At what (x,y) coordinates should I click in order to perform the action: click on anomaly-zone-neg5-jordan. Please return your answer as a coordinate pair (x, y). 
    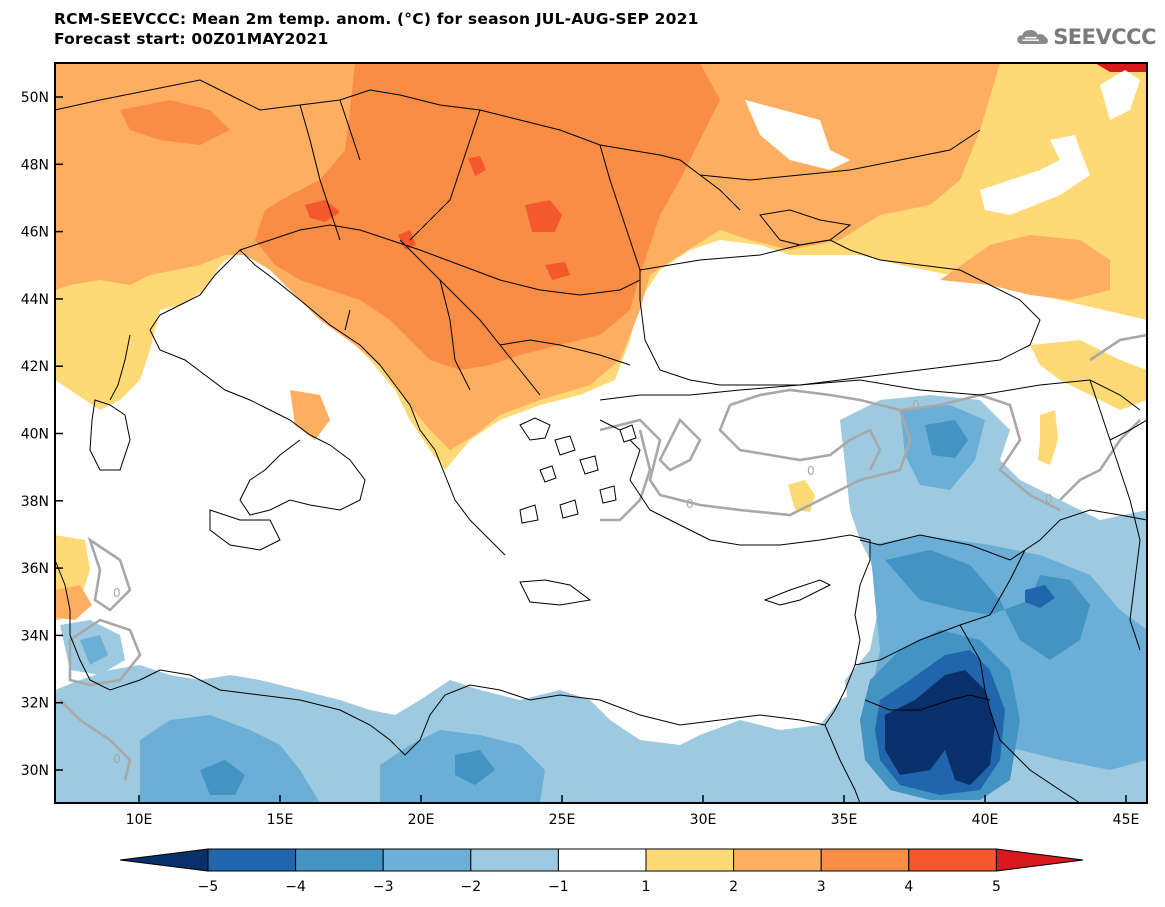
    Looking at the image, I should click on (940, 727).